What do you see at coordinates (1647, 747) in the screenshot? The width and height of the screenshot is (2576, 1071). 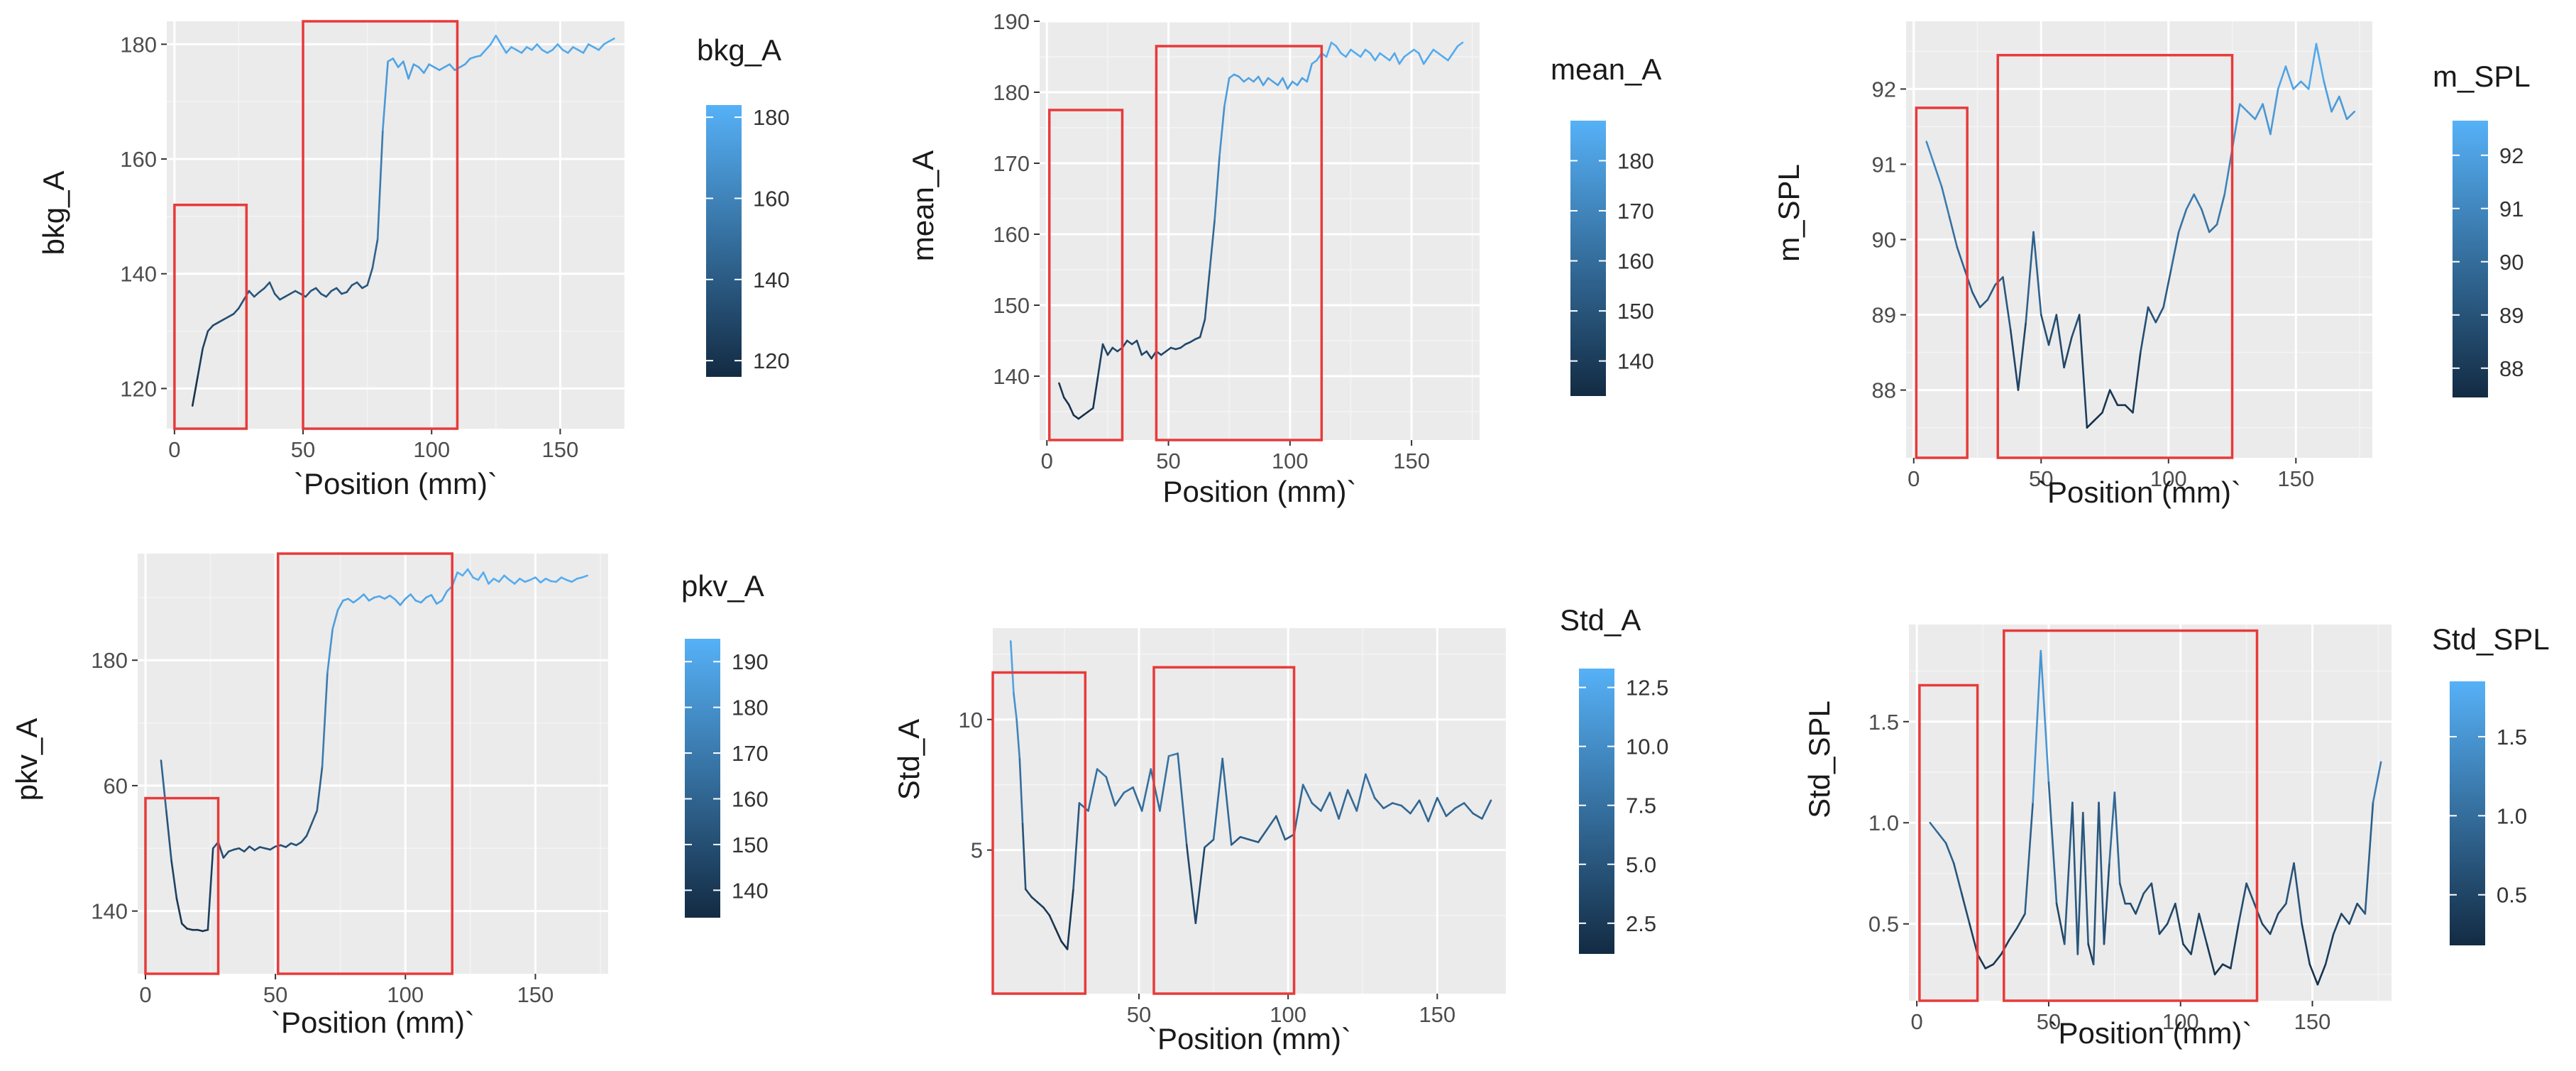 I see `legend-tick-label: 10.0` at bounding box center [1647, 747].